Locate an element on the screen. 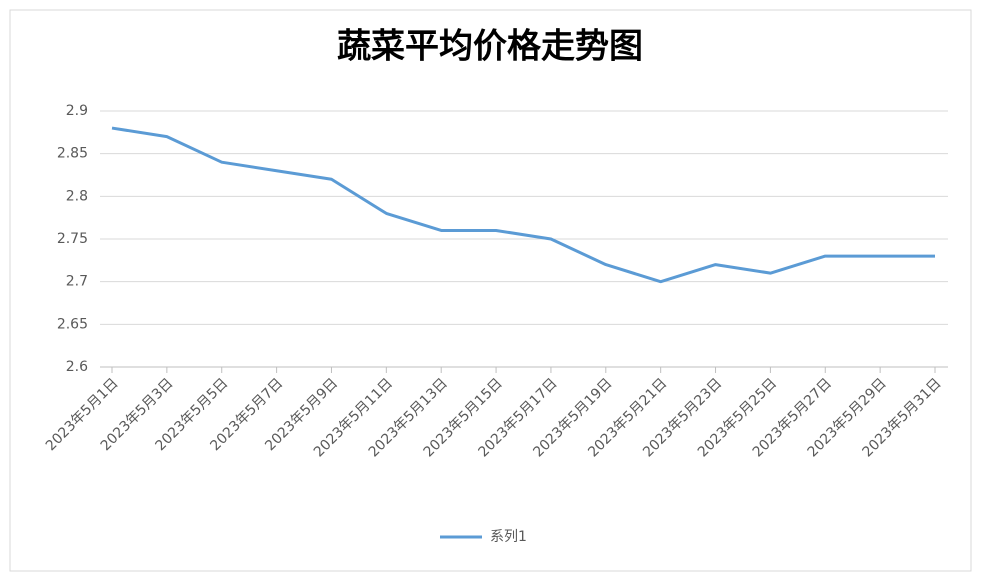 This screenshot has height=581, width=982. legend-label: 系列1 is located at coordinates (508, 537).